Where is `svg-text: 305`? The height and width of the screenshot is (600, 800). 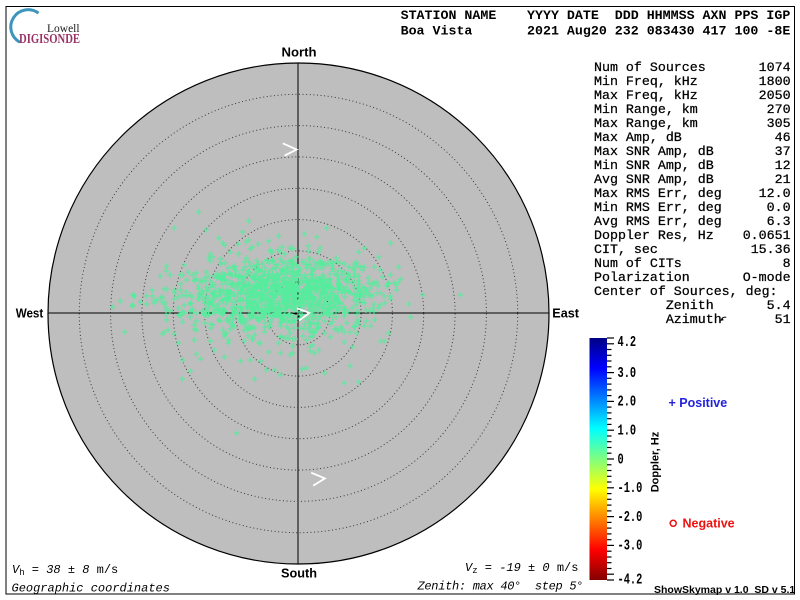 svg-text: 305 is located at coordinates (779, 123).